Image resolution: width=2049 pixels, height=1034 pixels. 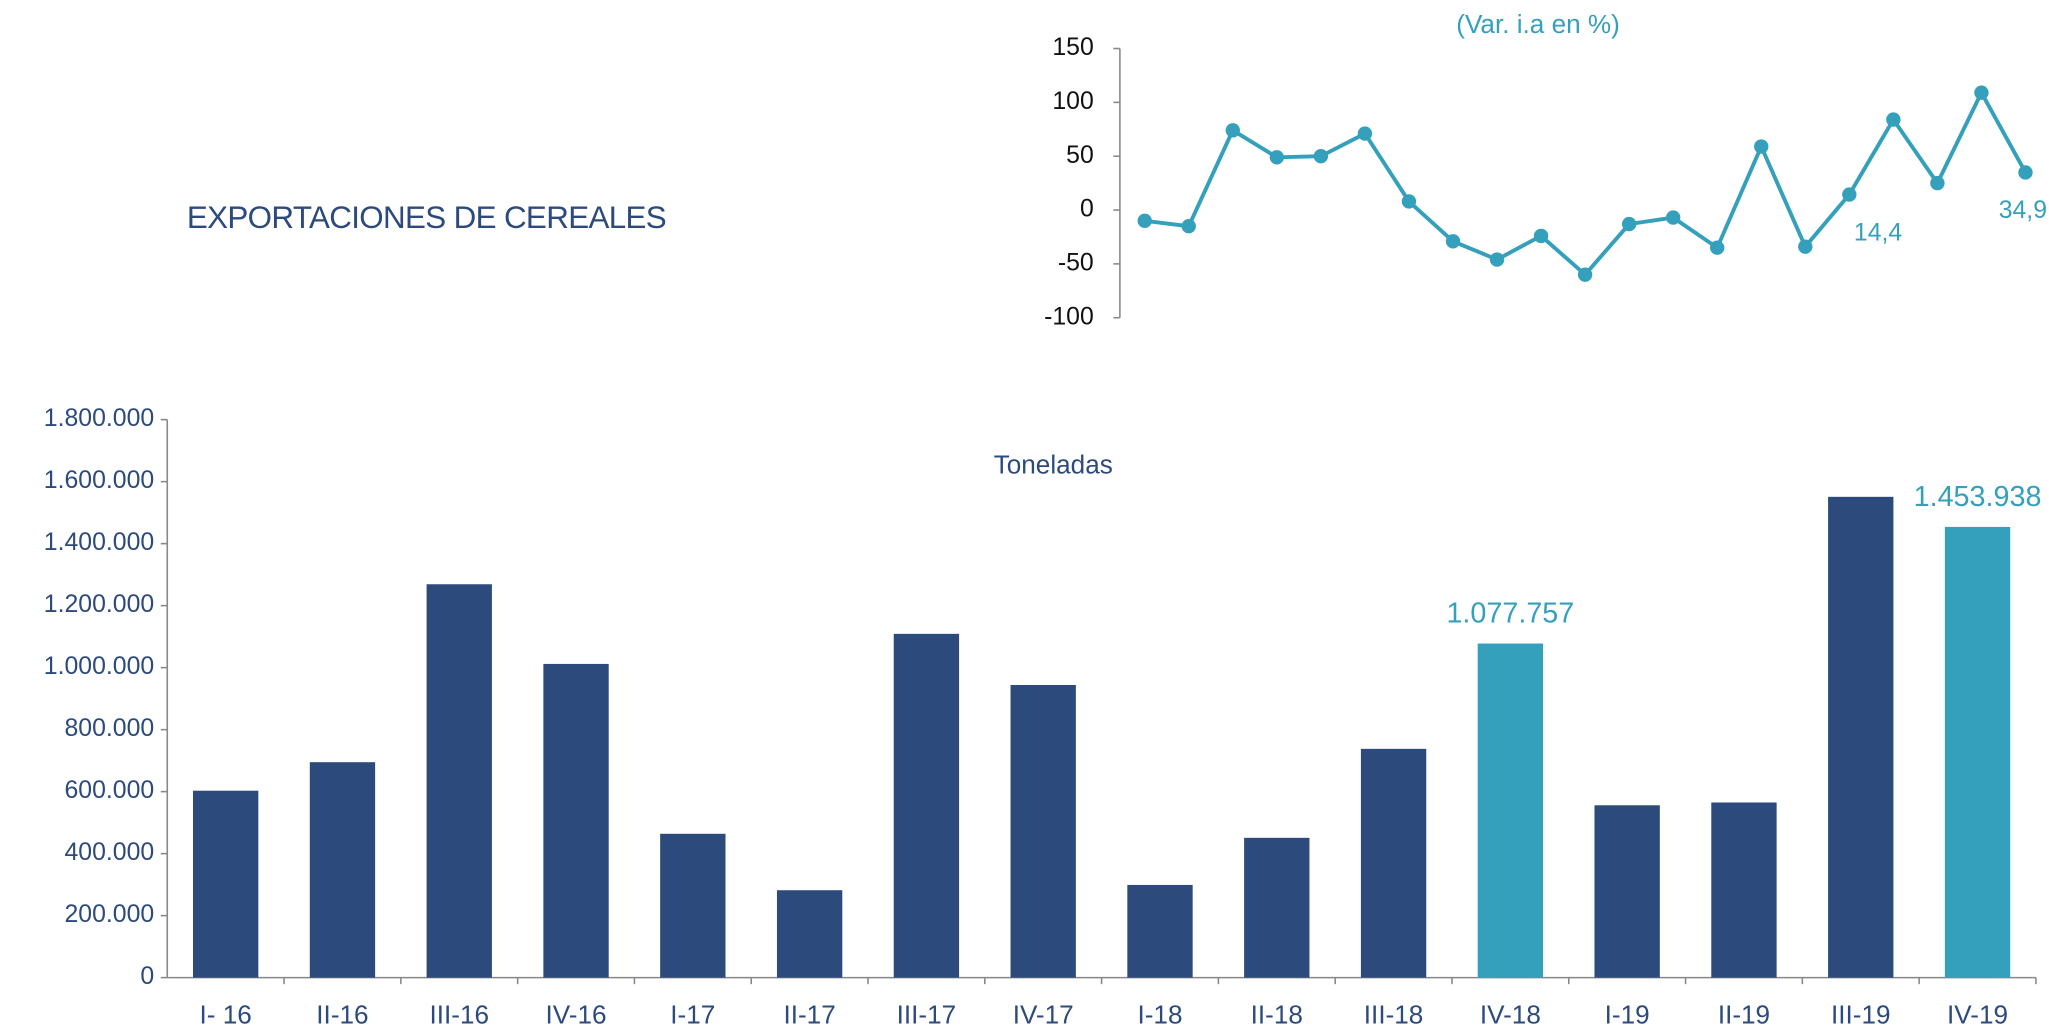 I want to click on x-tick-label: I-18, so click(x=1159, y=1015).